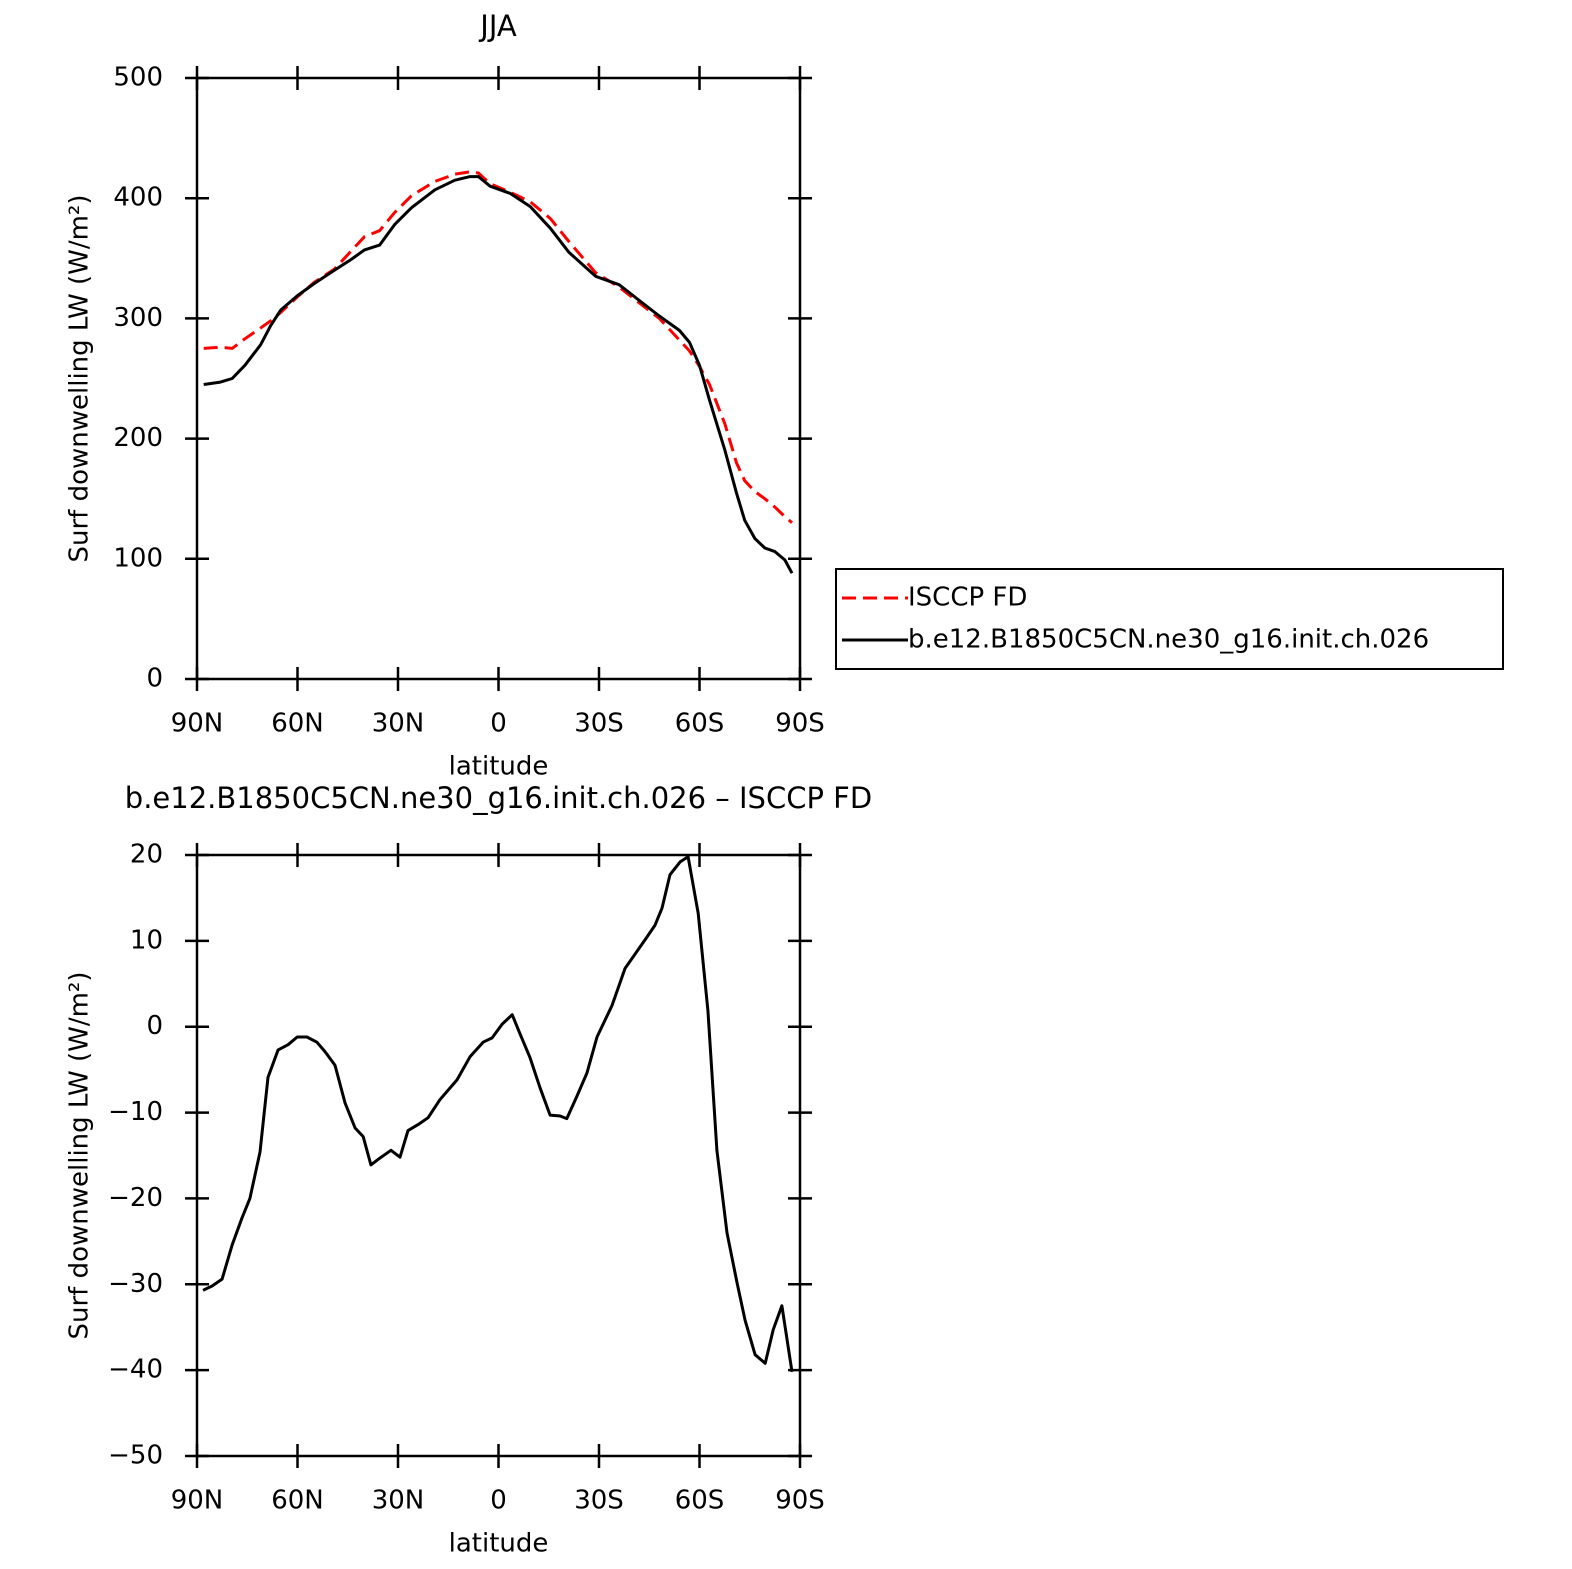 The height and width of the screenshot is (1569, 1572). What do you see at coordinates (146, 940) in the screenshot?
I see `y-tick-label: 10` at bounding box center [146, 940].